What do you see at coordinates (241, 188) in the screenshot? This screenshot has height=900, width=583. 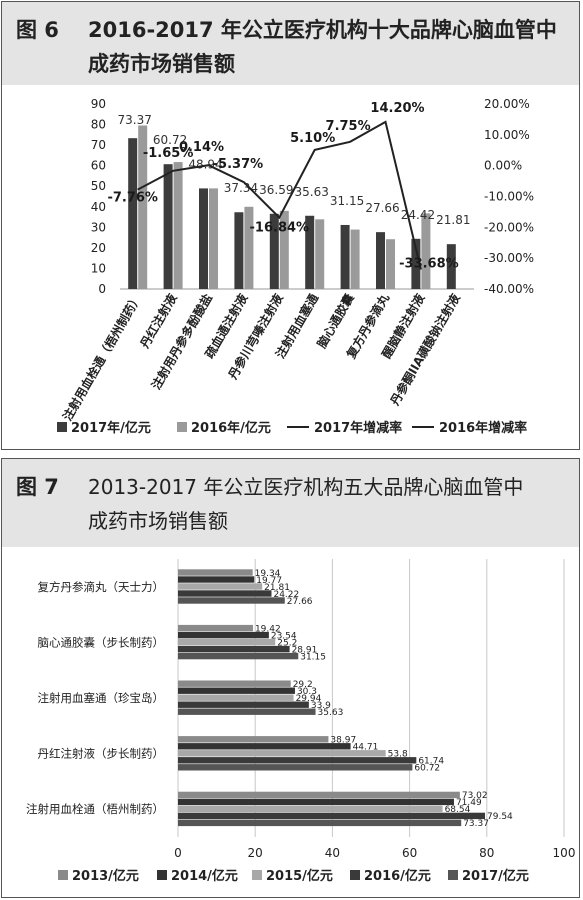 I see `bar-value-label: 37.34` at bounding box center [241, 188].